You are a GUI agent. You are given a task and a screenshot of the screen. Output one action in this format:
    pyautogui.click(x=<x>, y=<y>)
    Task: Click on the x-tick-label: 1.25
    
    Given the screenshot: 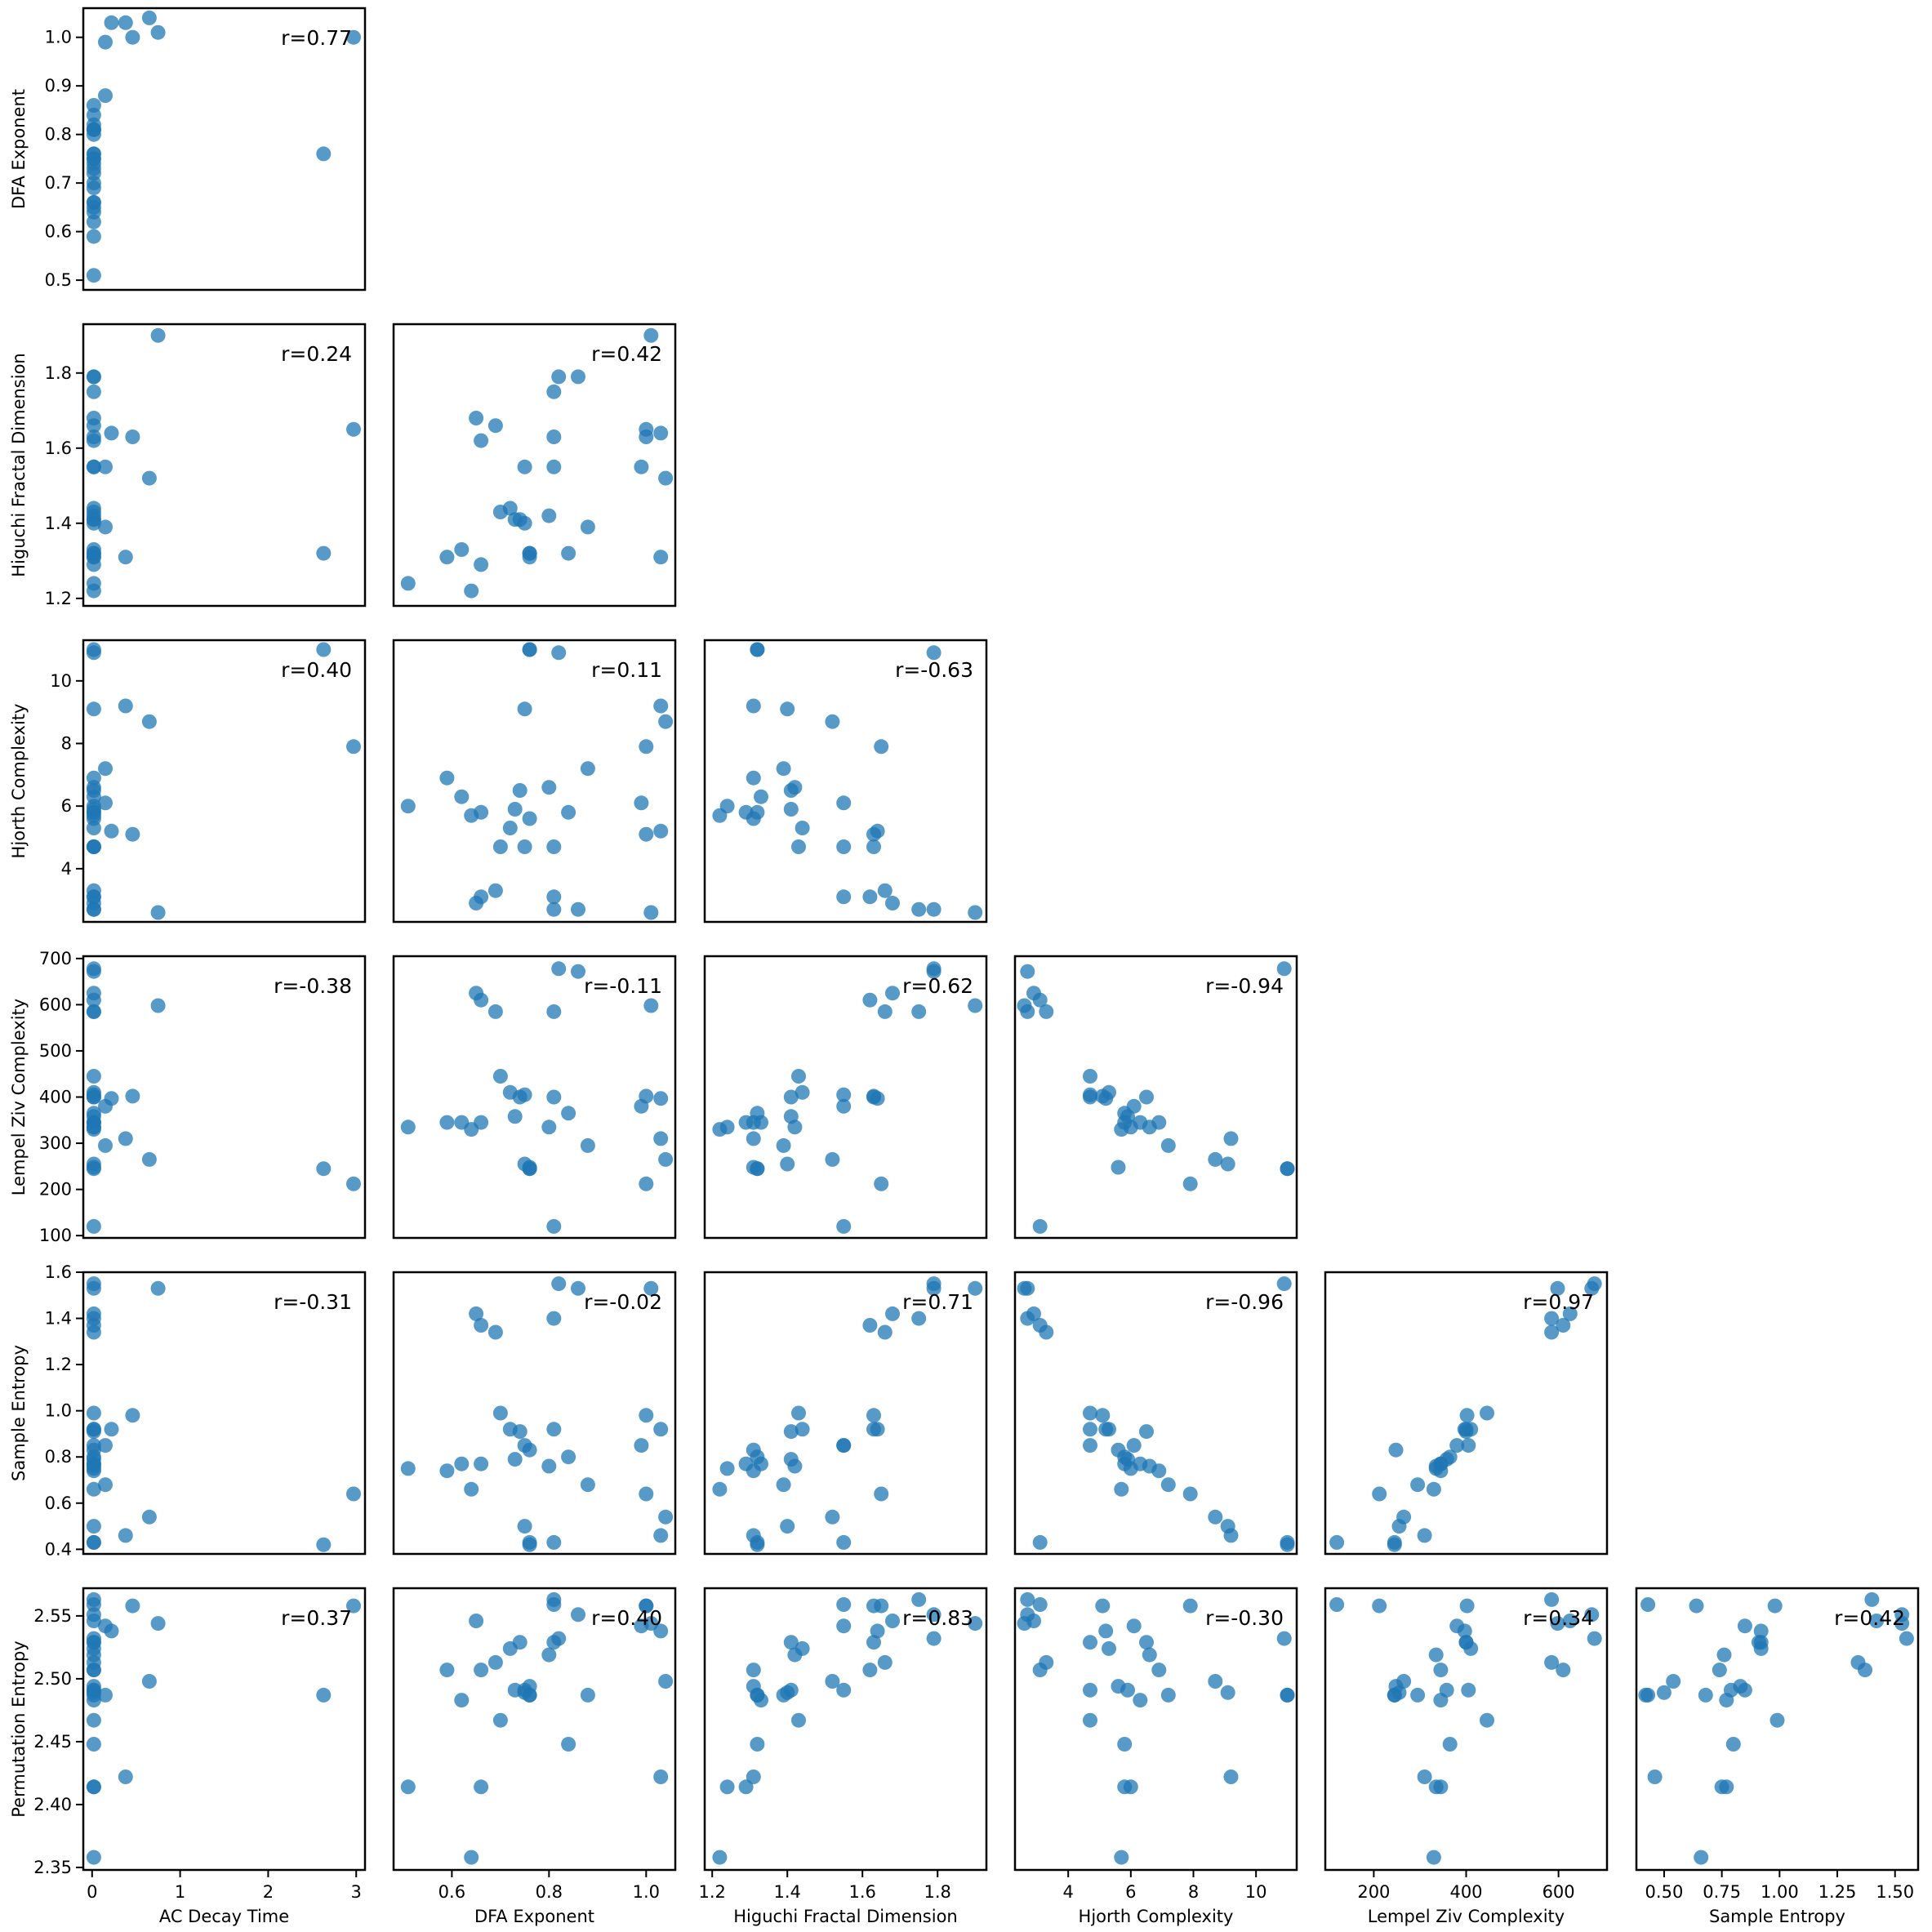 What is the action you would take?
    pyautogui.click(x=1837, y=1892)
    